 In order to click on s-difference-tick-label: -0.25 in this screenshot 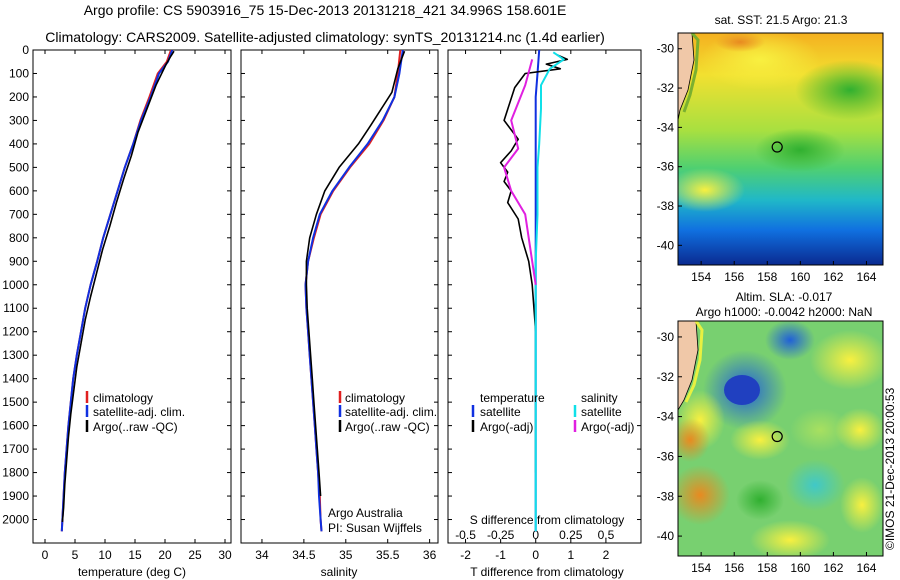, I will do `click(501, 535)`.